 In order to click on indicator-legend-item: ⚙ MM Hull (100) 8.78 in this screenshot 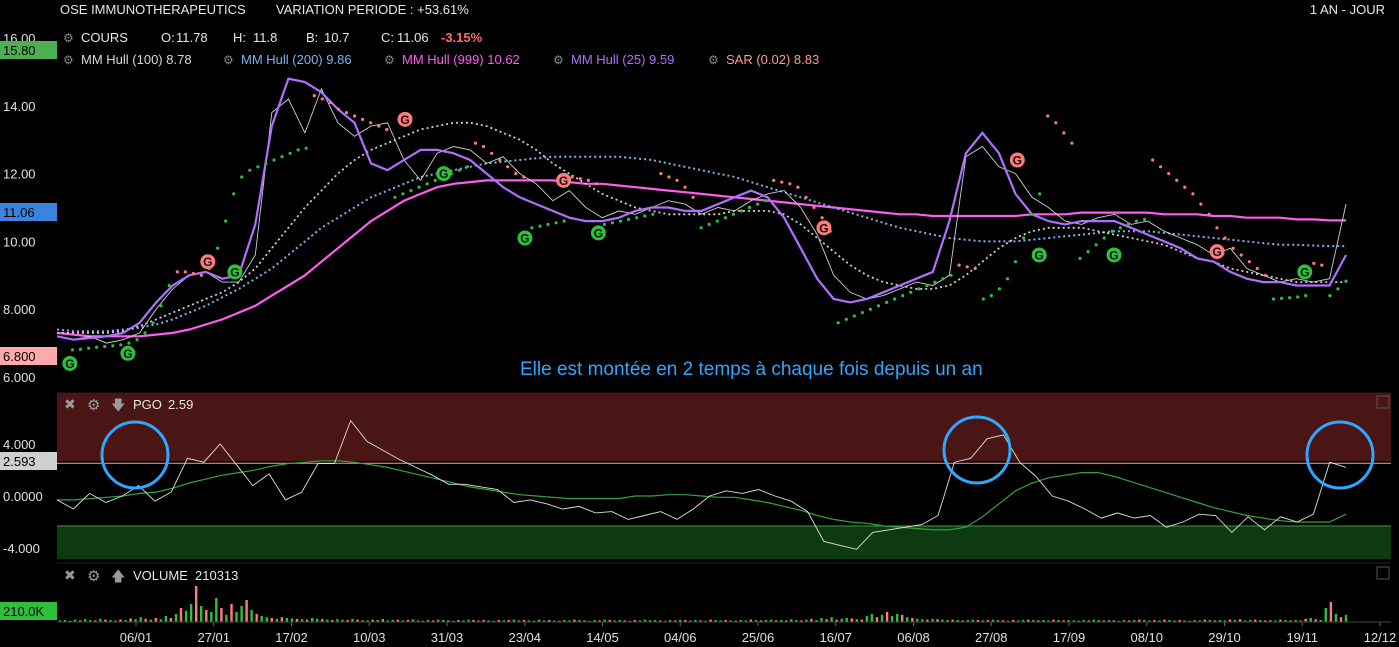, I will do `click(127, 59)`.